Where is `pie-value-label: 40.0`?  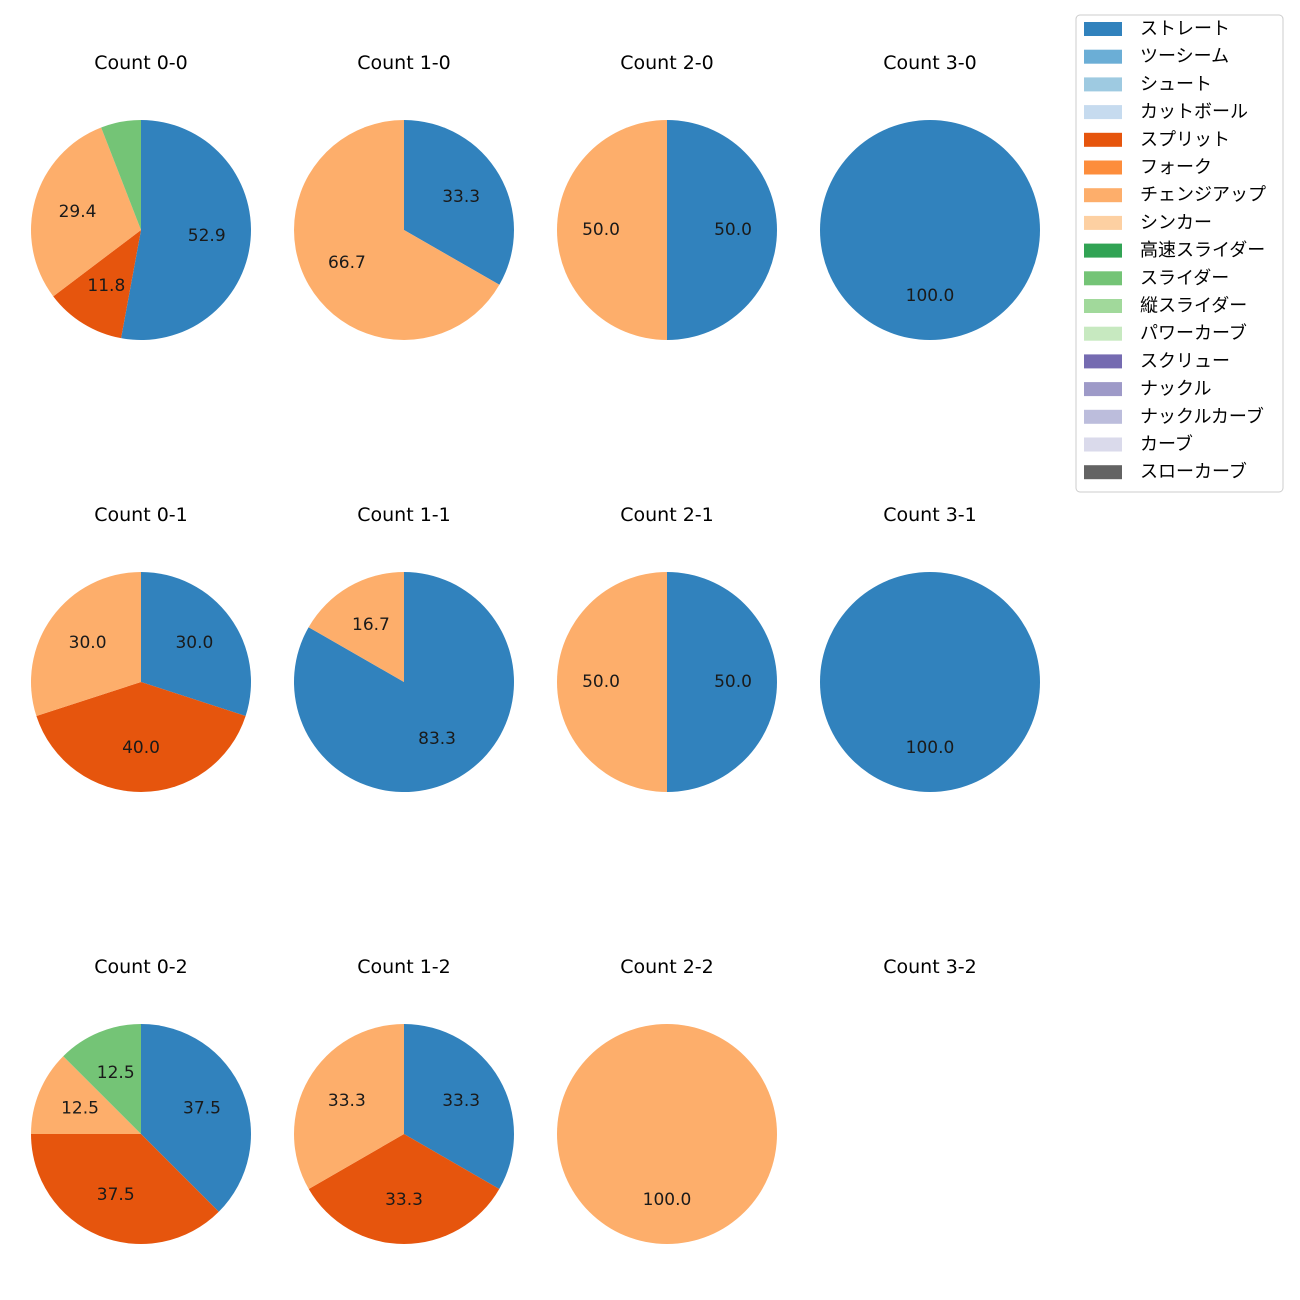 pie-value-label: 40.0 is located at coordinates (141, 748).